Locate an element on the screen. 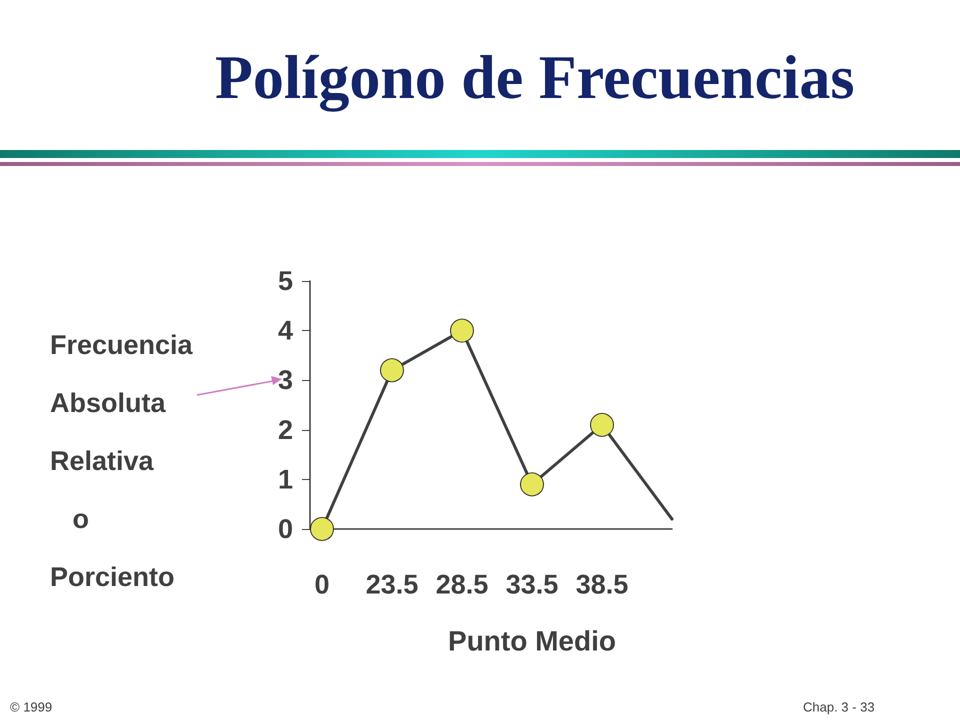  chart-title: Polígono de Frecuencias is located at coordinates (534, 78).